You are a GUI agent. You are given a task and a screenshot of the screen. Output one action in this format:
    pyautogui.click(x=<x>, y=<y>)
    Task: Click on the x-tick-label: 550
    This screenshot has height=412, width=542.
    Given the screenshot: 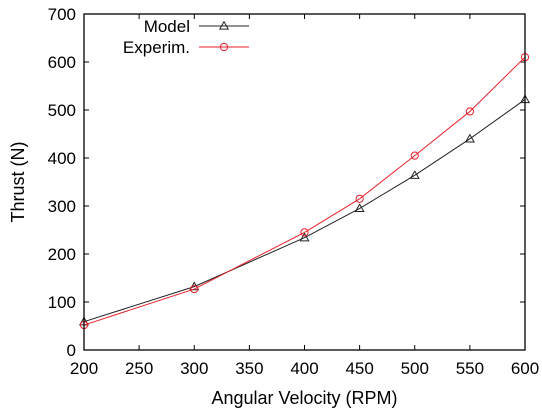 What is the action you would take?
    pyautogui.click(x=470, y=368)
    